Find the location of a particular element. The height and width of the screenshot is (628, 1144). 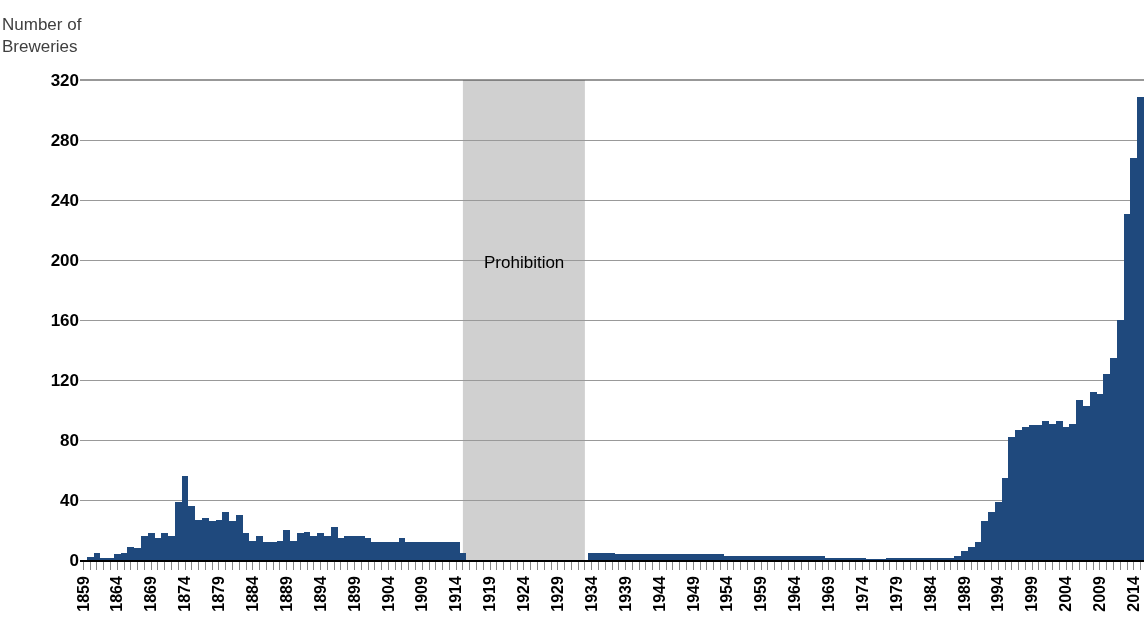

x-tick-label: 1924 is located at coordinates (524, 594).